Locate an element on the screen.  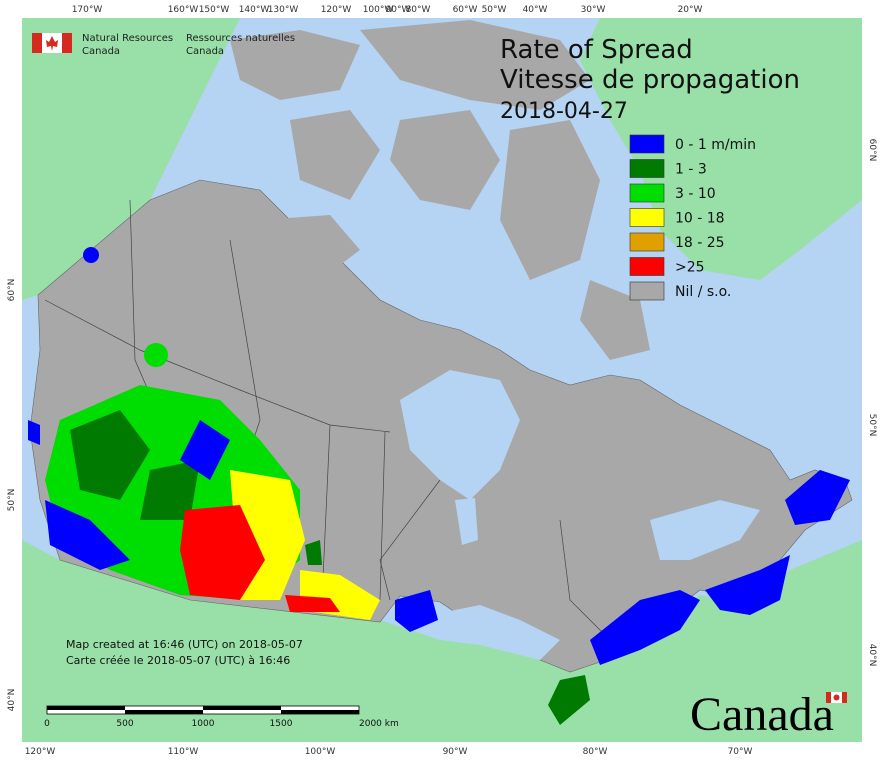
canada-wordmark: Canada is located at coordinates (762, 714).